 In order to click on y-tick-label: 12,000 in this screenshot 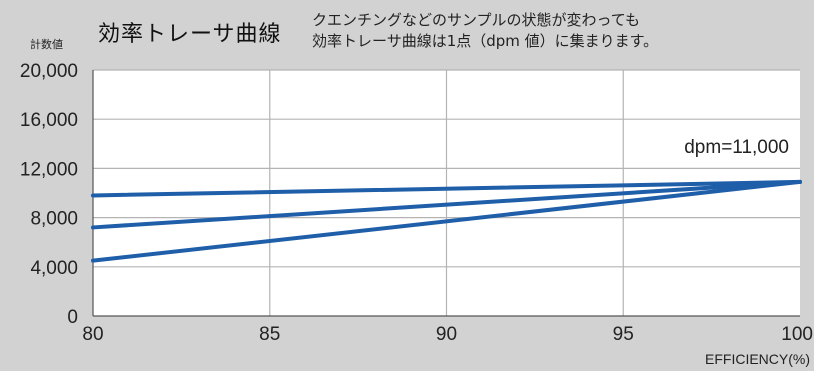, I will do `click(49, 169)`.